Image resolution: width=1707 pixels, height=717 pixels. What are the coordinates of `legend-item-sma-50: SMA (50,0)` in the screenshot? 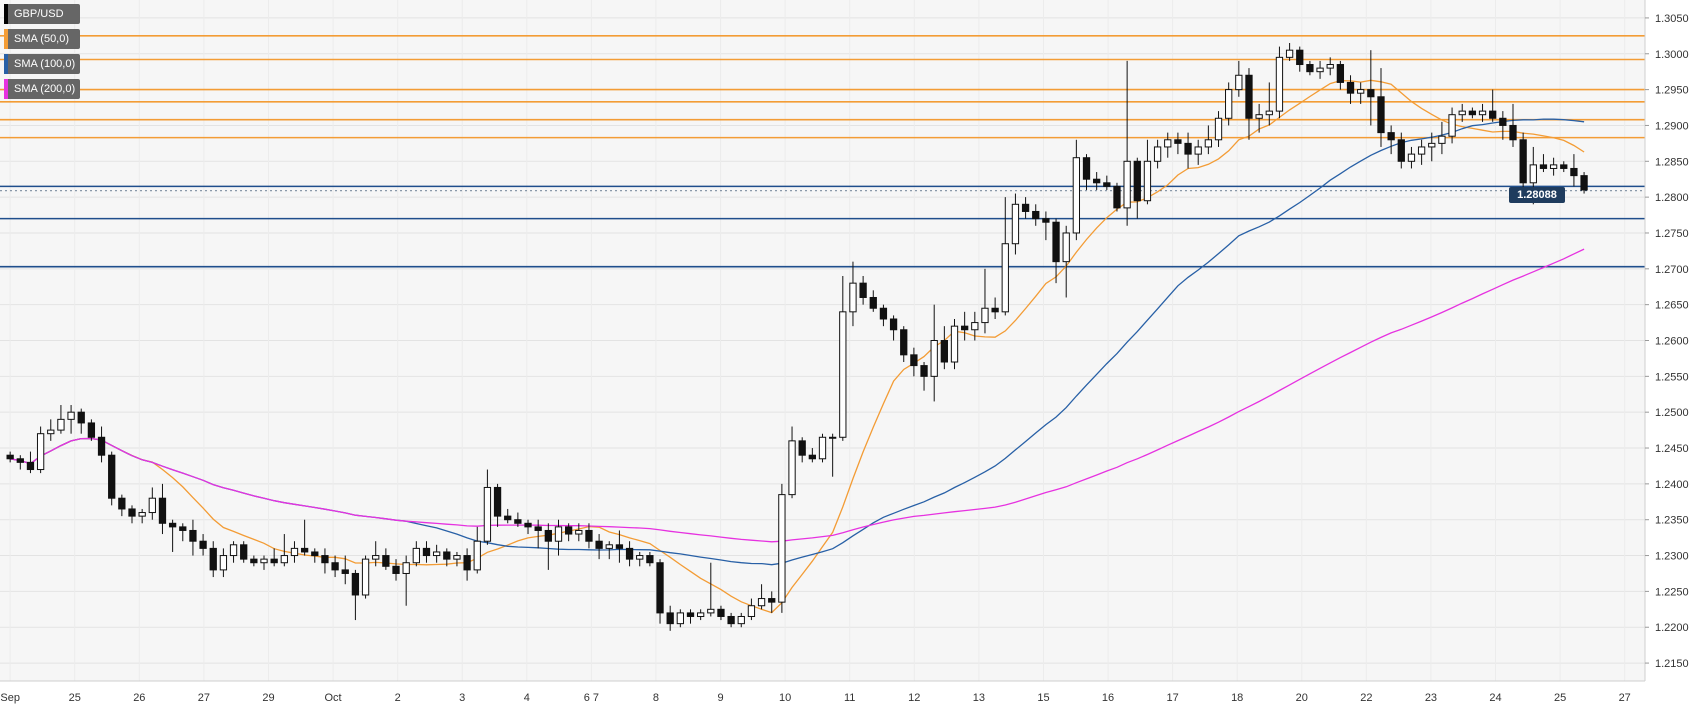 It's located at (42, 39).